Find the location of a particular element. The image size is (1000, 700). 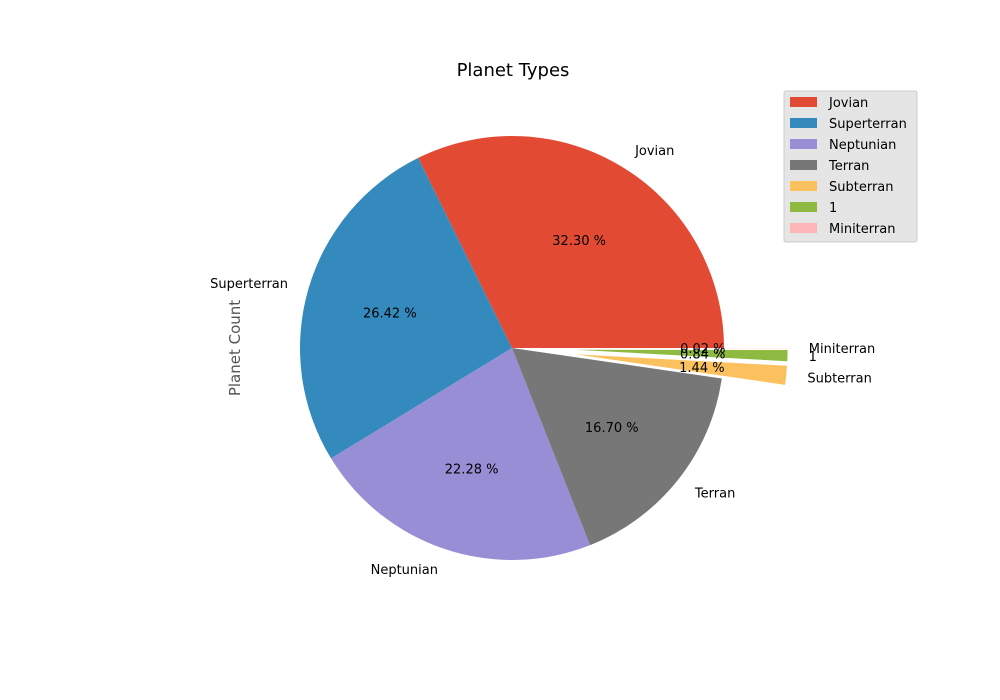

slice-percent-terran: 16.70 % is located at coordinates (612, 428).